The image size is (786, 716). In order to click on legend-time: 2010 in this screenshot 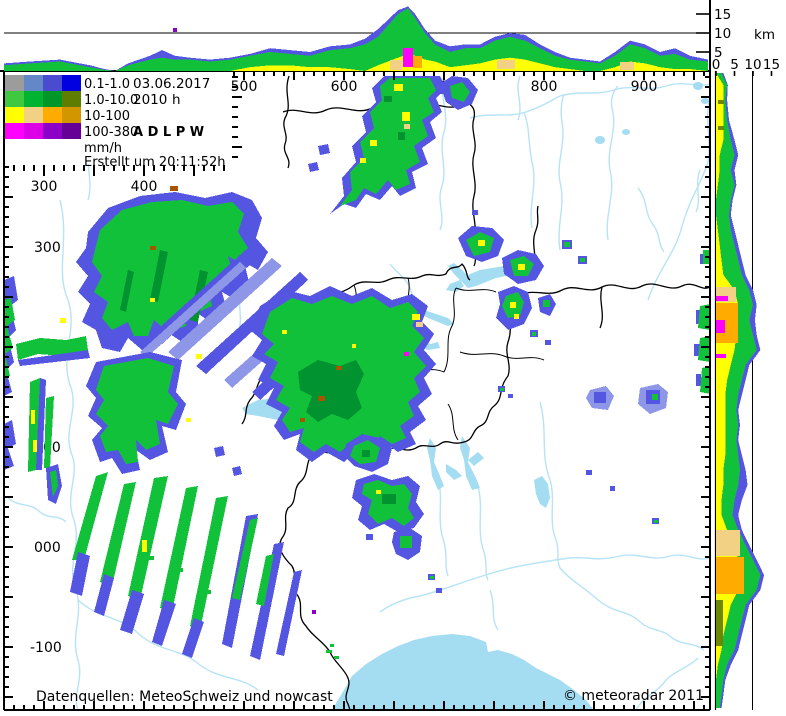, I will do `click(150, 100)`.